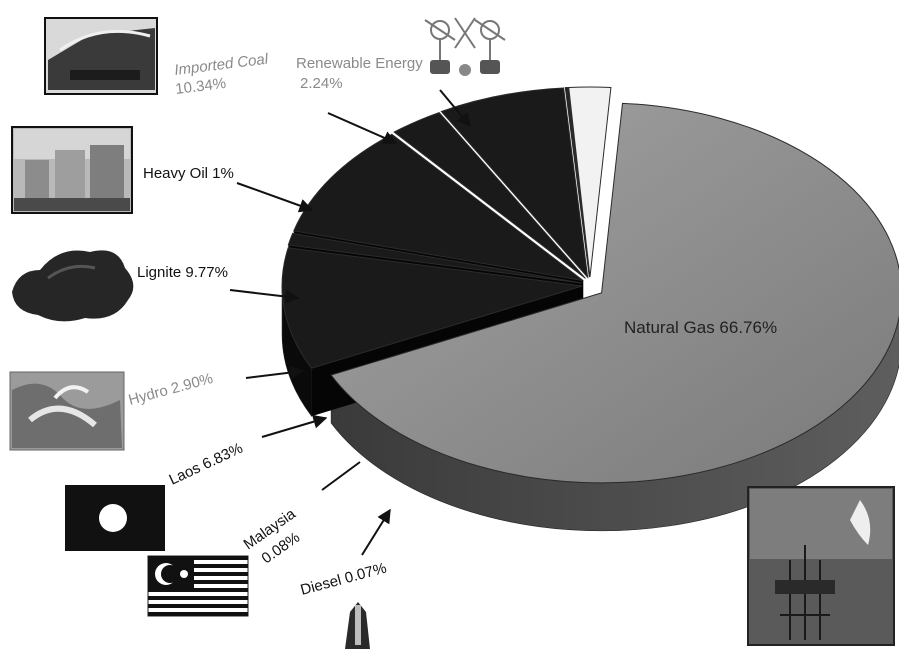 The height and width of the screenshot is (649, 899). I want to click on label-hydro: Hydro 2.90%, so click(171, 389).